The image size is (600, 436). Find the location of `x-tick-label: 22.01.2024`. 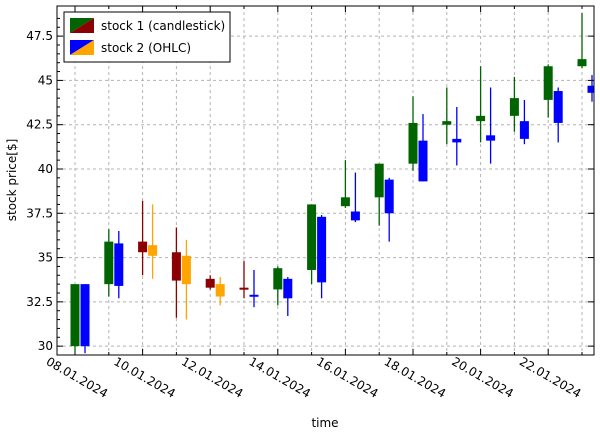

x-tick-label: 22.01.2024 is located at coordinates (550, 377).